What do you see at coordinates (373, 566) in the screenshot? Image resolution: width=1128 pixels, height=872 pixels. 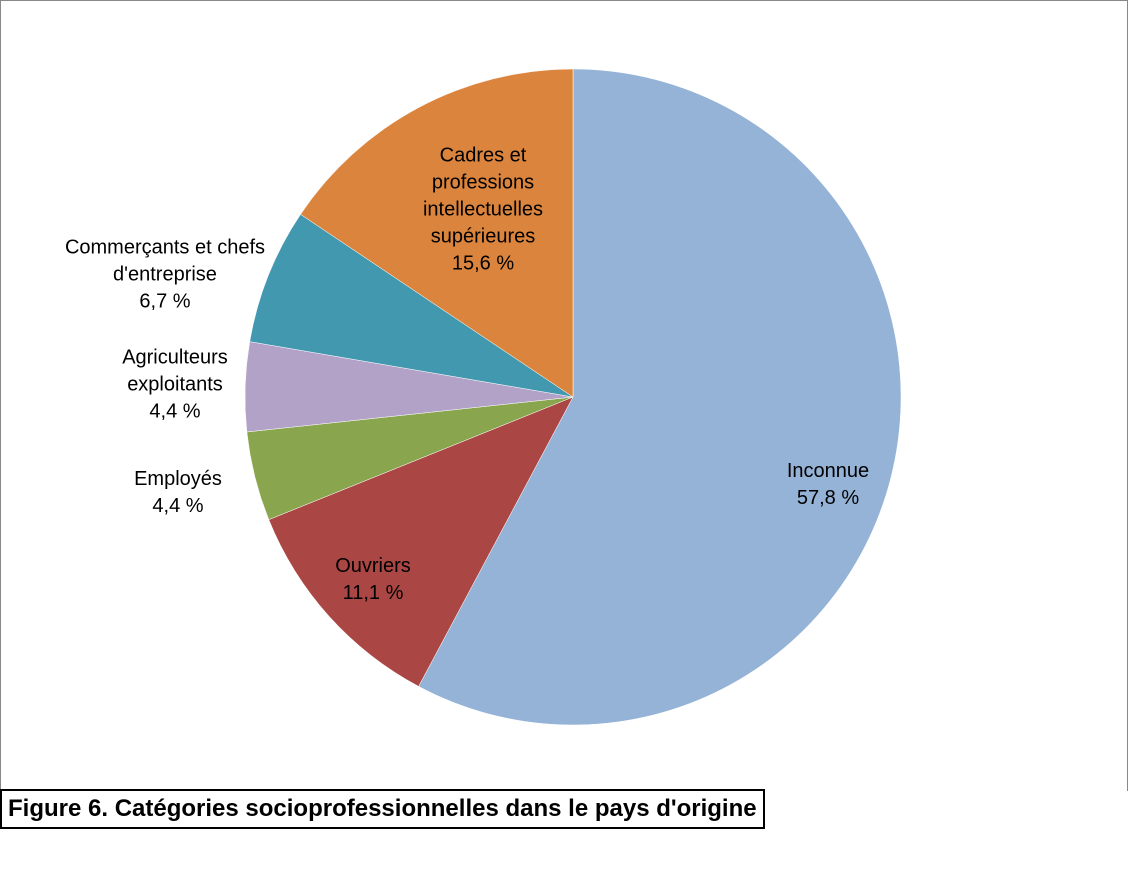 I see `category-label: Ouvriers` at bounding box center [373, 566].